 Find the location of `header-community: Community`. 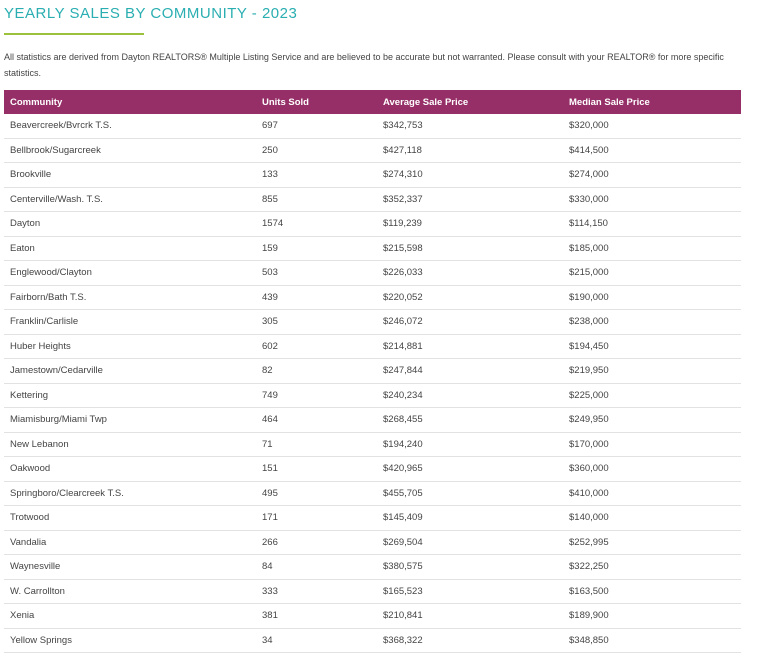

header-community: Community is located at coordinates (130, 102).